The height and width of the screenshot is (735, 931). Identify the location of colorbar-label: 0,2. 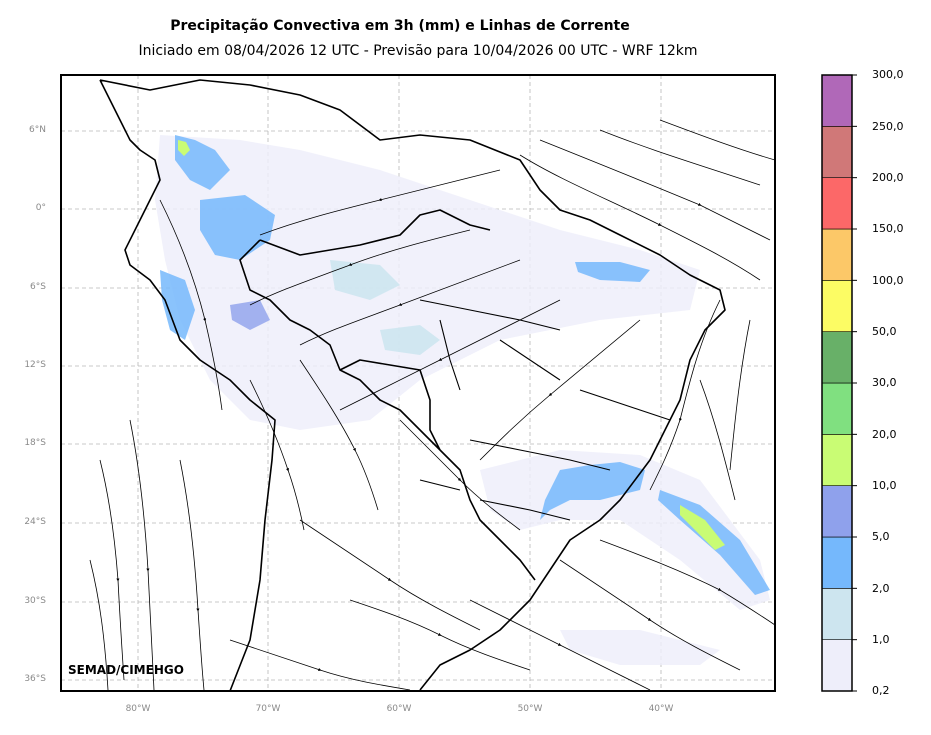
(881, 690).